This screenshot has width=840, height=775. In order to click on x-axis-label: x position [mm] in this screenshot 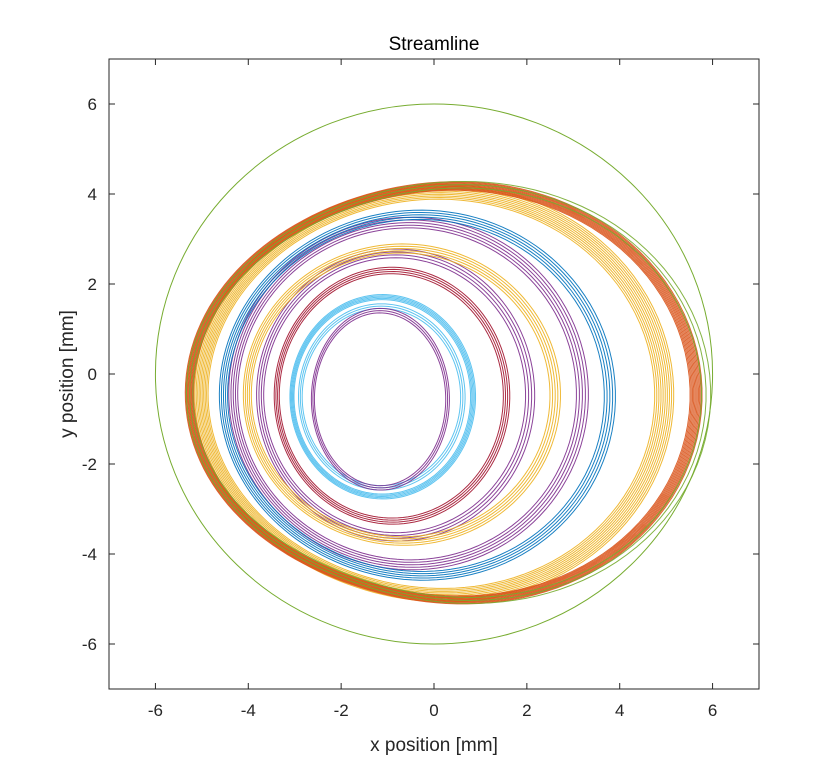, I will do `click(434, 745)`.